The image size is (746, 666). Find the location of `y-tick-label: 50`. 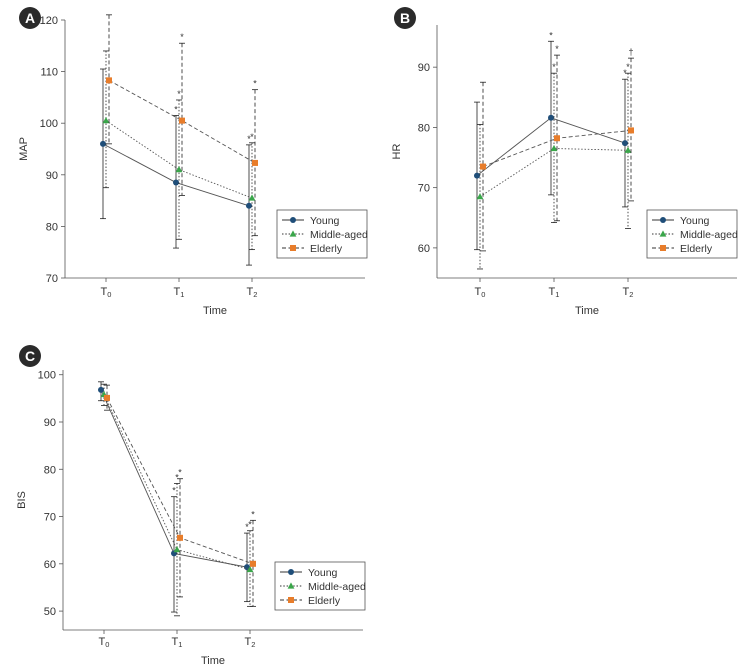

y-tick-label: 50 is located at coordinates (50, 612).